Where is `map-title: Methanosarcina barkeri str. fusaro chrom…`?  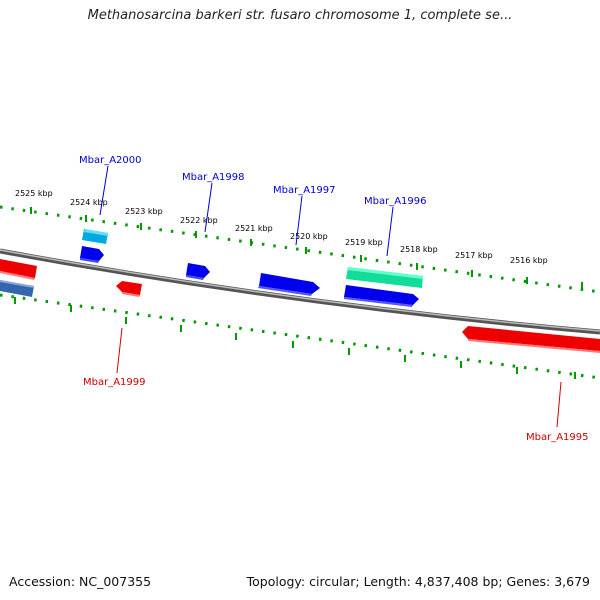
map-title: Methanosarcina barkeri str. fusaro chrom… is located at coordinates (300, 15).